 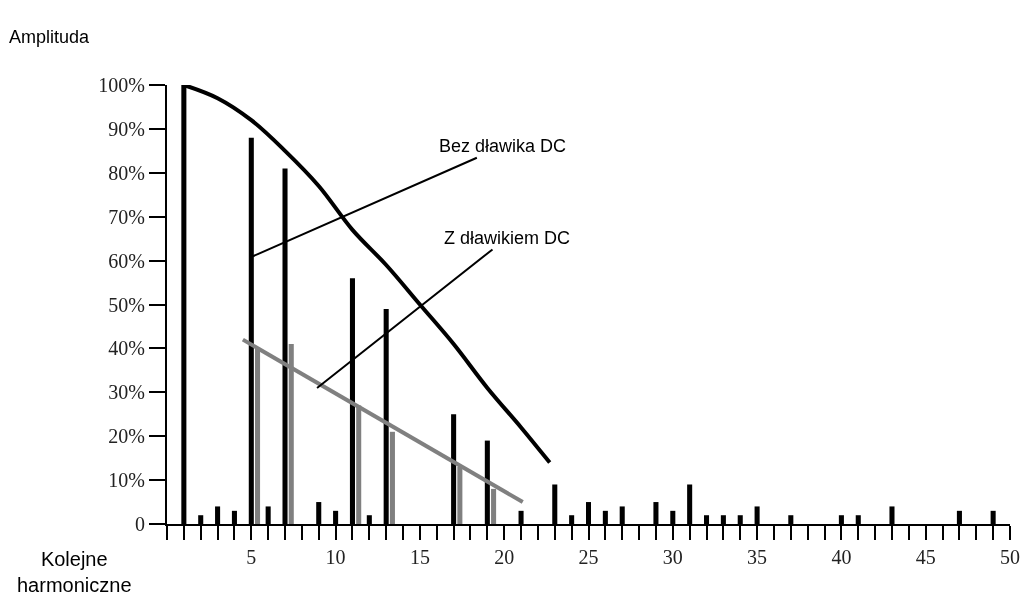 What do you see at coordinates (126, 348) in the screenshot?
I see `y-tick-label: 40%` at bounding box center [126, 348].